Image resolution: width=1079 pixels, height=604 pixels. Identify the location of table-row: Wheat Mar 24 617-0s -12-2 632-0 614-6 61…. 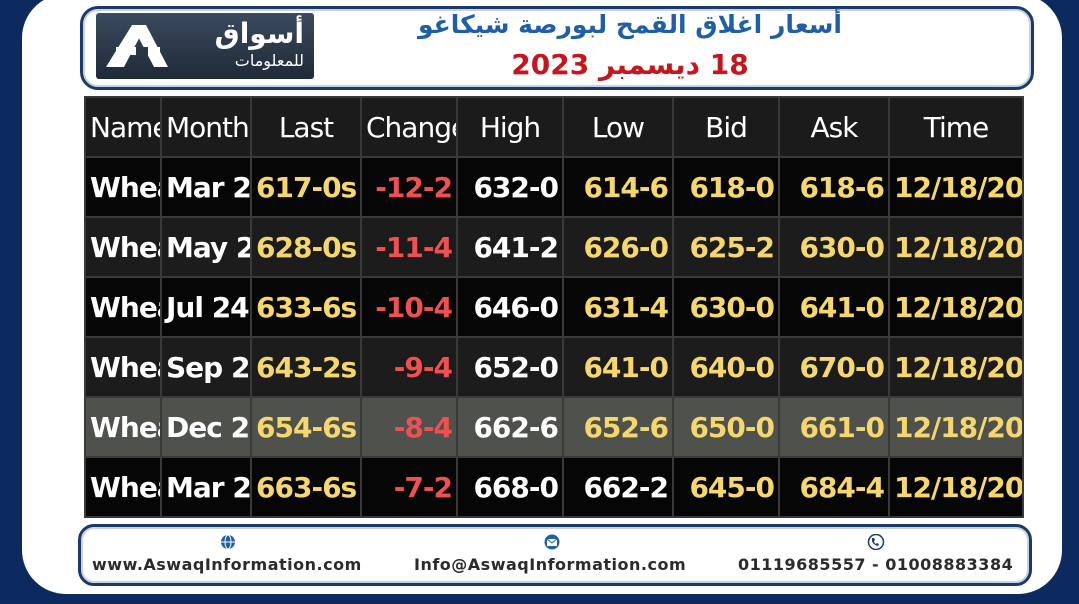
(554, 187).